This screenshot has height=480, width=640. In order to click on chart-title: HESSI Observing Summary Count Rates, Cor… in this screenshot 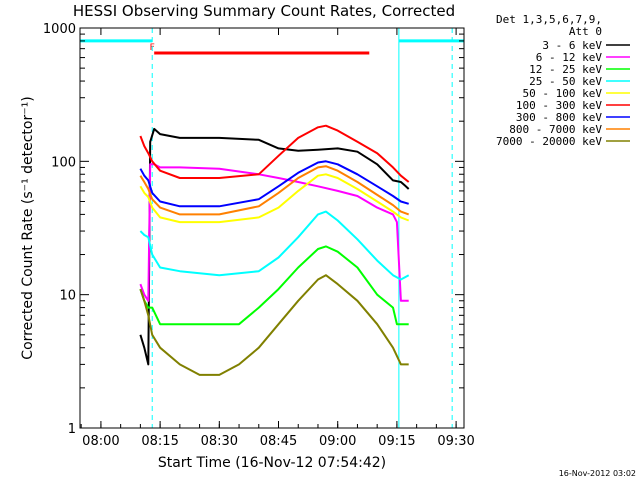, I will do `click(264, 11)`.